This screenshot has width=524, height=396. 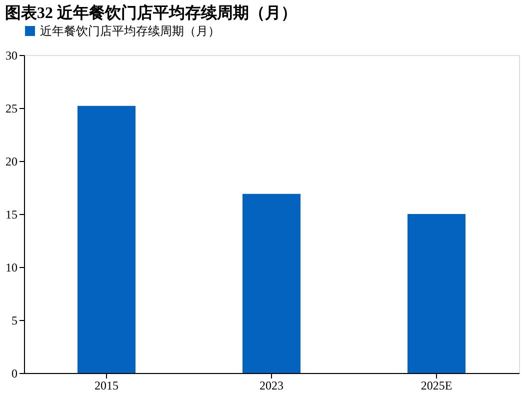 What do you see at coordinates (15, 373) in the screenshot?
I see `y-tick-label: 0` at bounding box center [15, 373].